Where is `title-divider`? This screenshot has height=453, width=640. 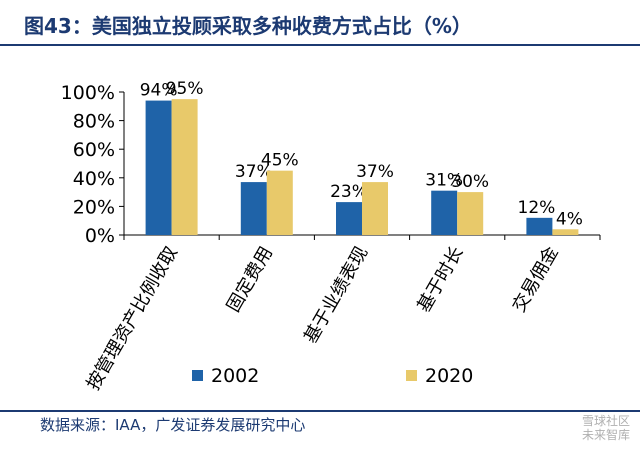
title-divider is located at coordinates (320, 45).